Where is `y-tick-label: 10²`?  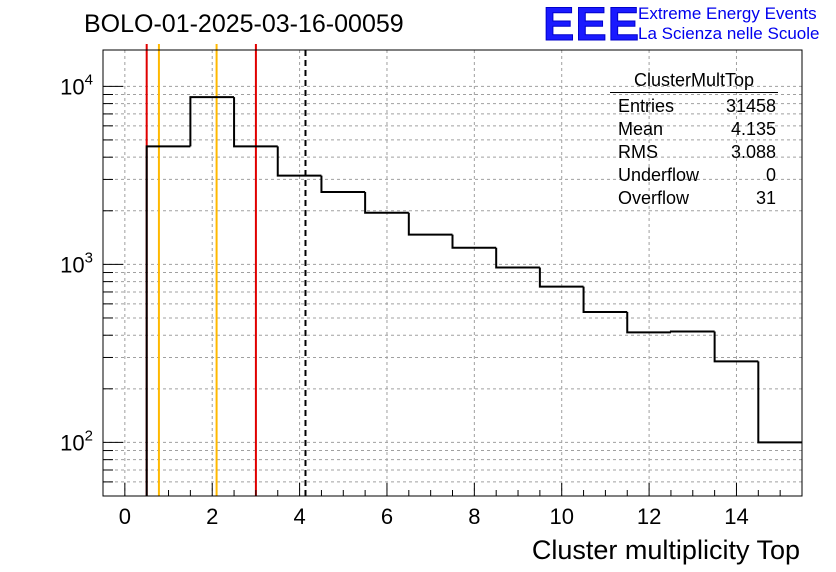 y-tick-label: 10² is located at coordinates (76, 441).